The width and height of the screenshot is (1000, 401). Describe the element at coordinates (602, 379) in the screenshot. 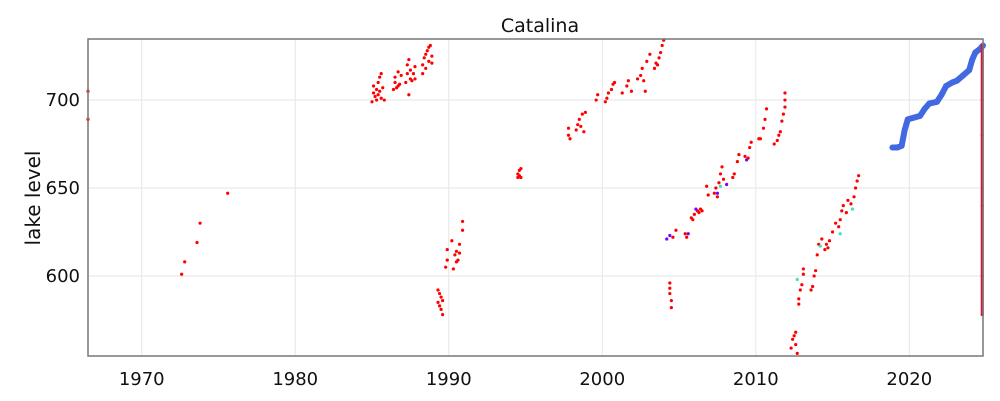

I see `x-tick-label: 2000` at that location.